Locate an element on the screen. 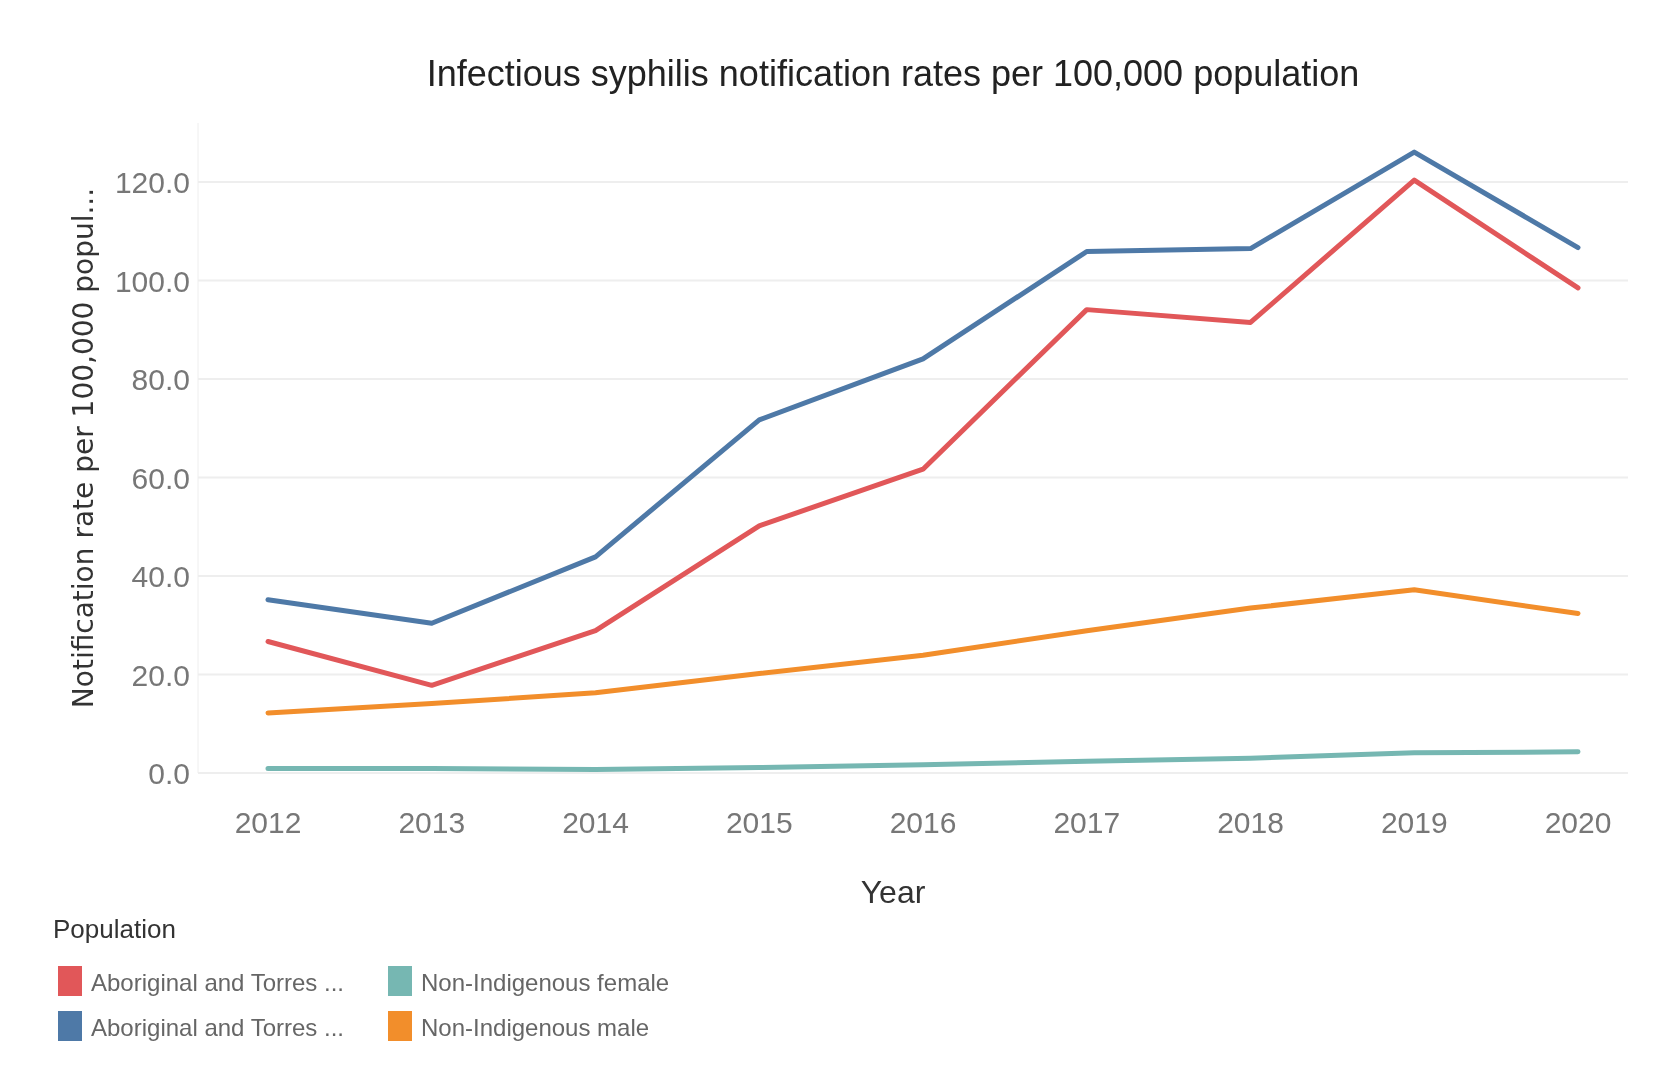 Image resolution: width=1676 pixels, height=1086 pixels. x-tick-label: 2016 is located at coordinates (923, 822).